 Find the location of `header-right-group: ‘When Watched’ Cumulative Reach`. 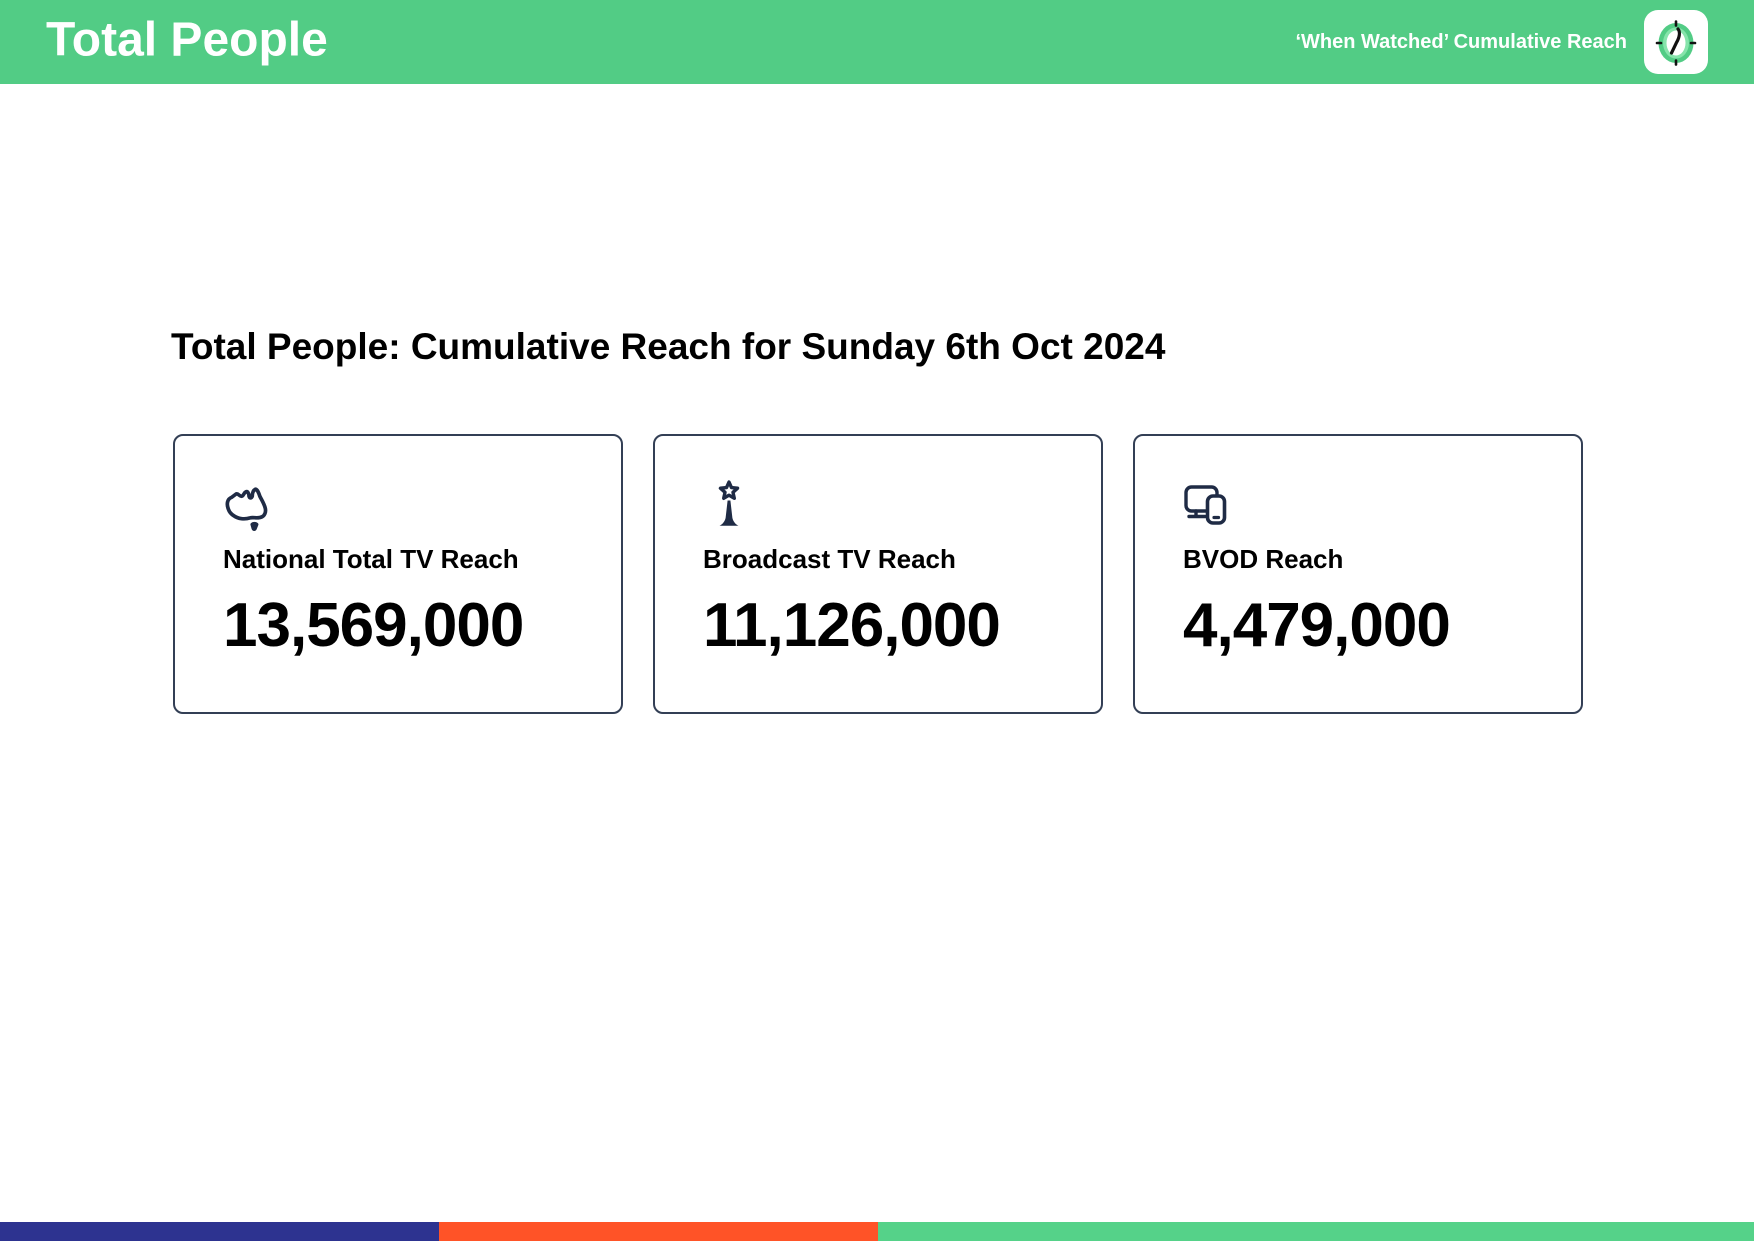

header-right-group: ‘When Watched’ Cumulative Reach is located at coordinates (1501, 42).